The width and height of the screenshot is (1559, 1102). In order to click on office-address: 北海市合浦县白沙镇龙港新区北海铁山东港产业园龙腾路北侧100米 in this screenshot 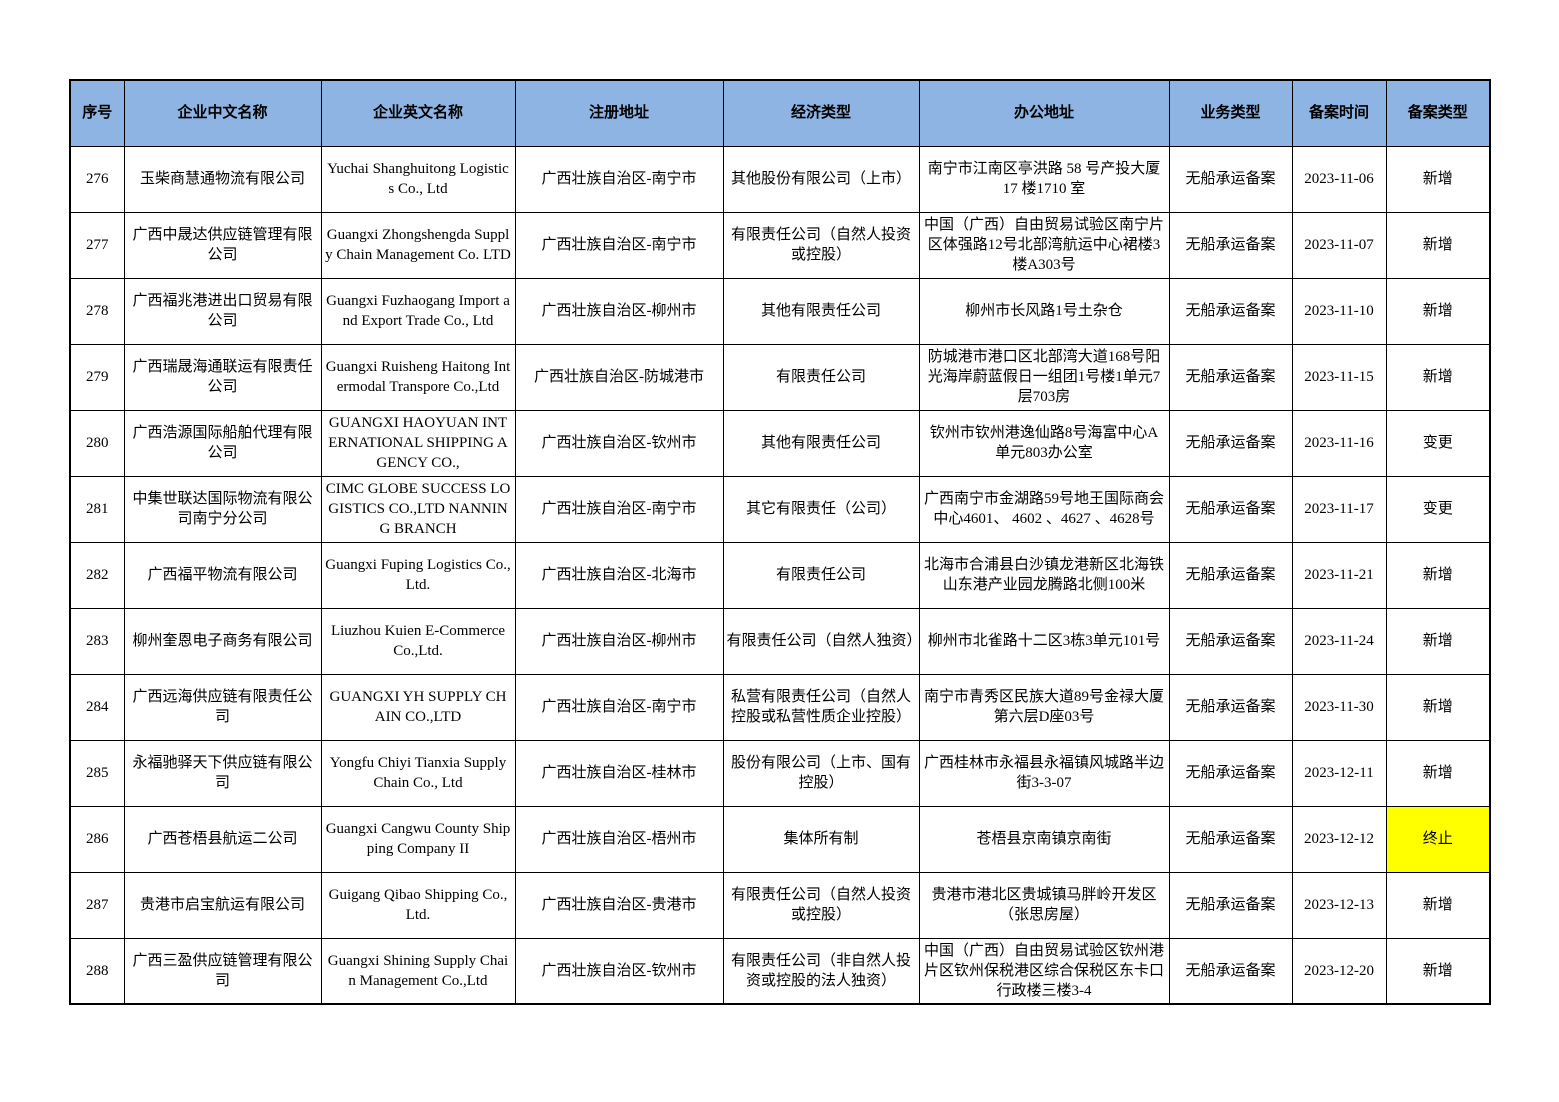, I will do `click(1044, 575)`.